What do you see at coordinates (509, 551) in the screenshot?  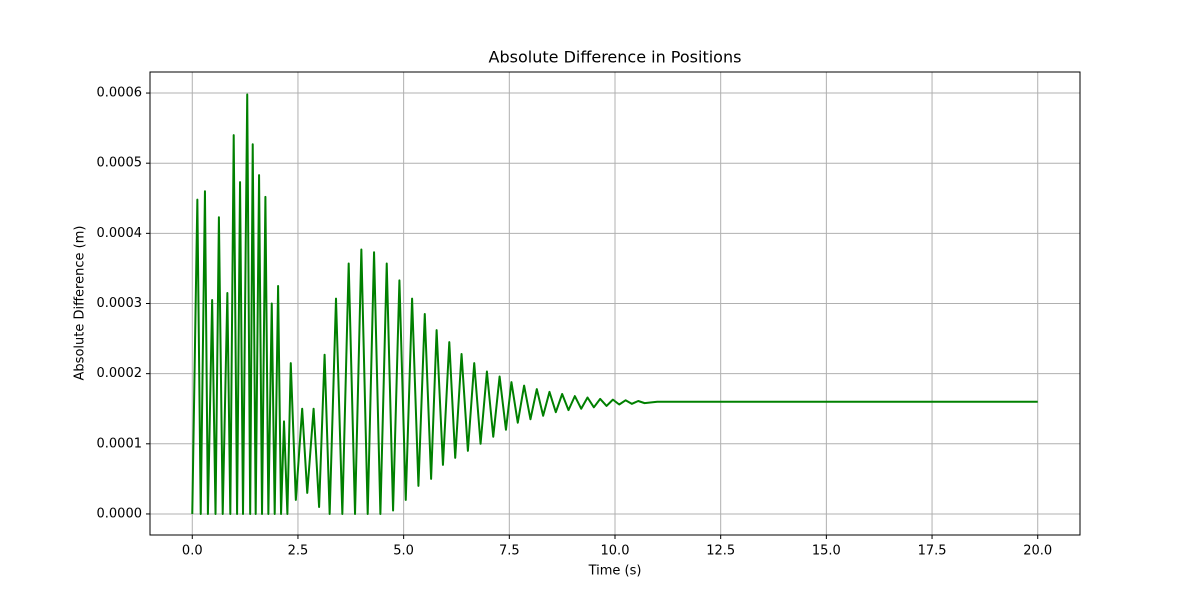 I see `x-tick-label: 7.5` at bounding box center [509, 551].